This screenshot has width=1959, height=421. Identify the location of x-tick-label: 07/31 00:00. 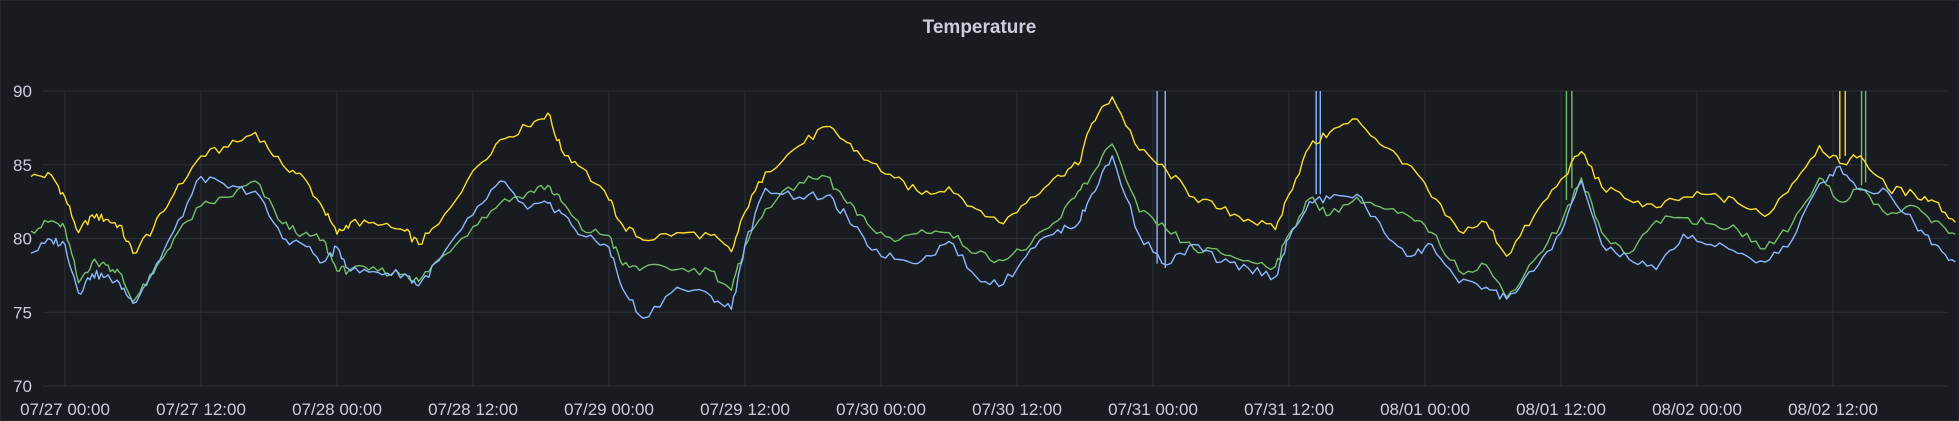
(1153, 409).